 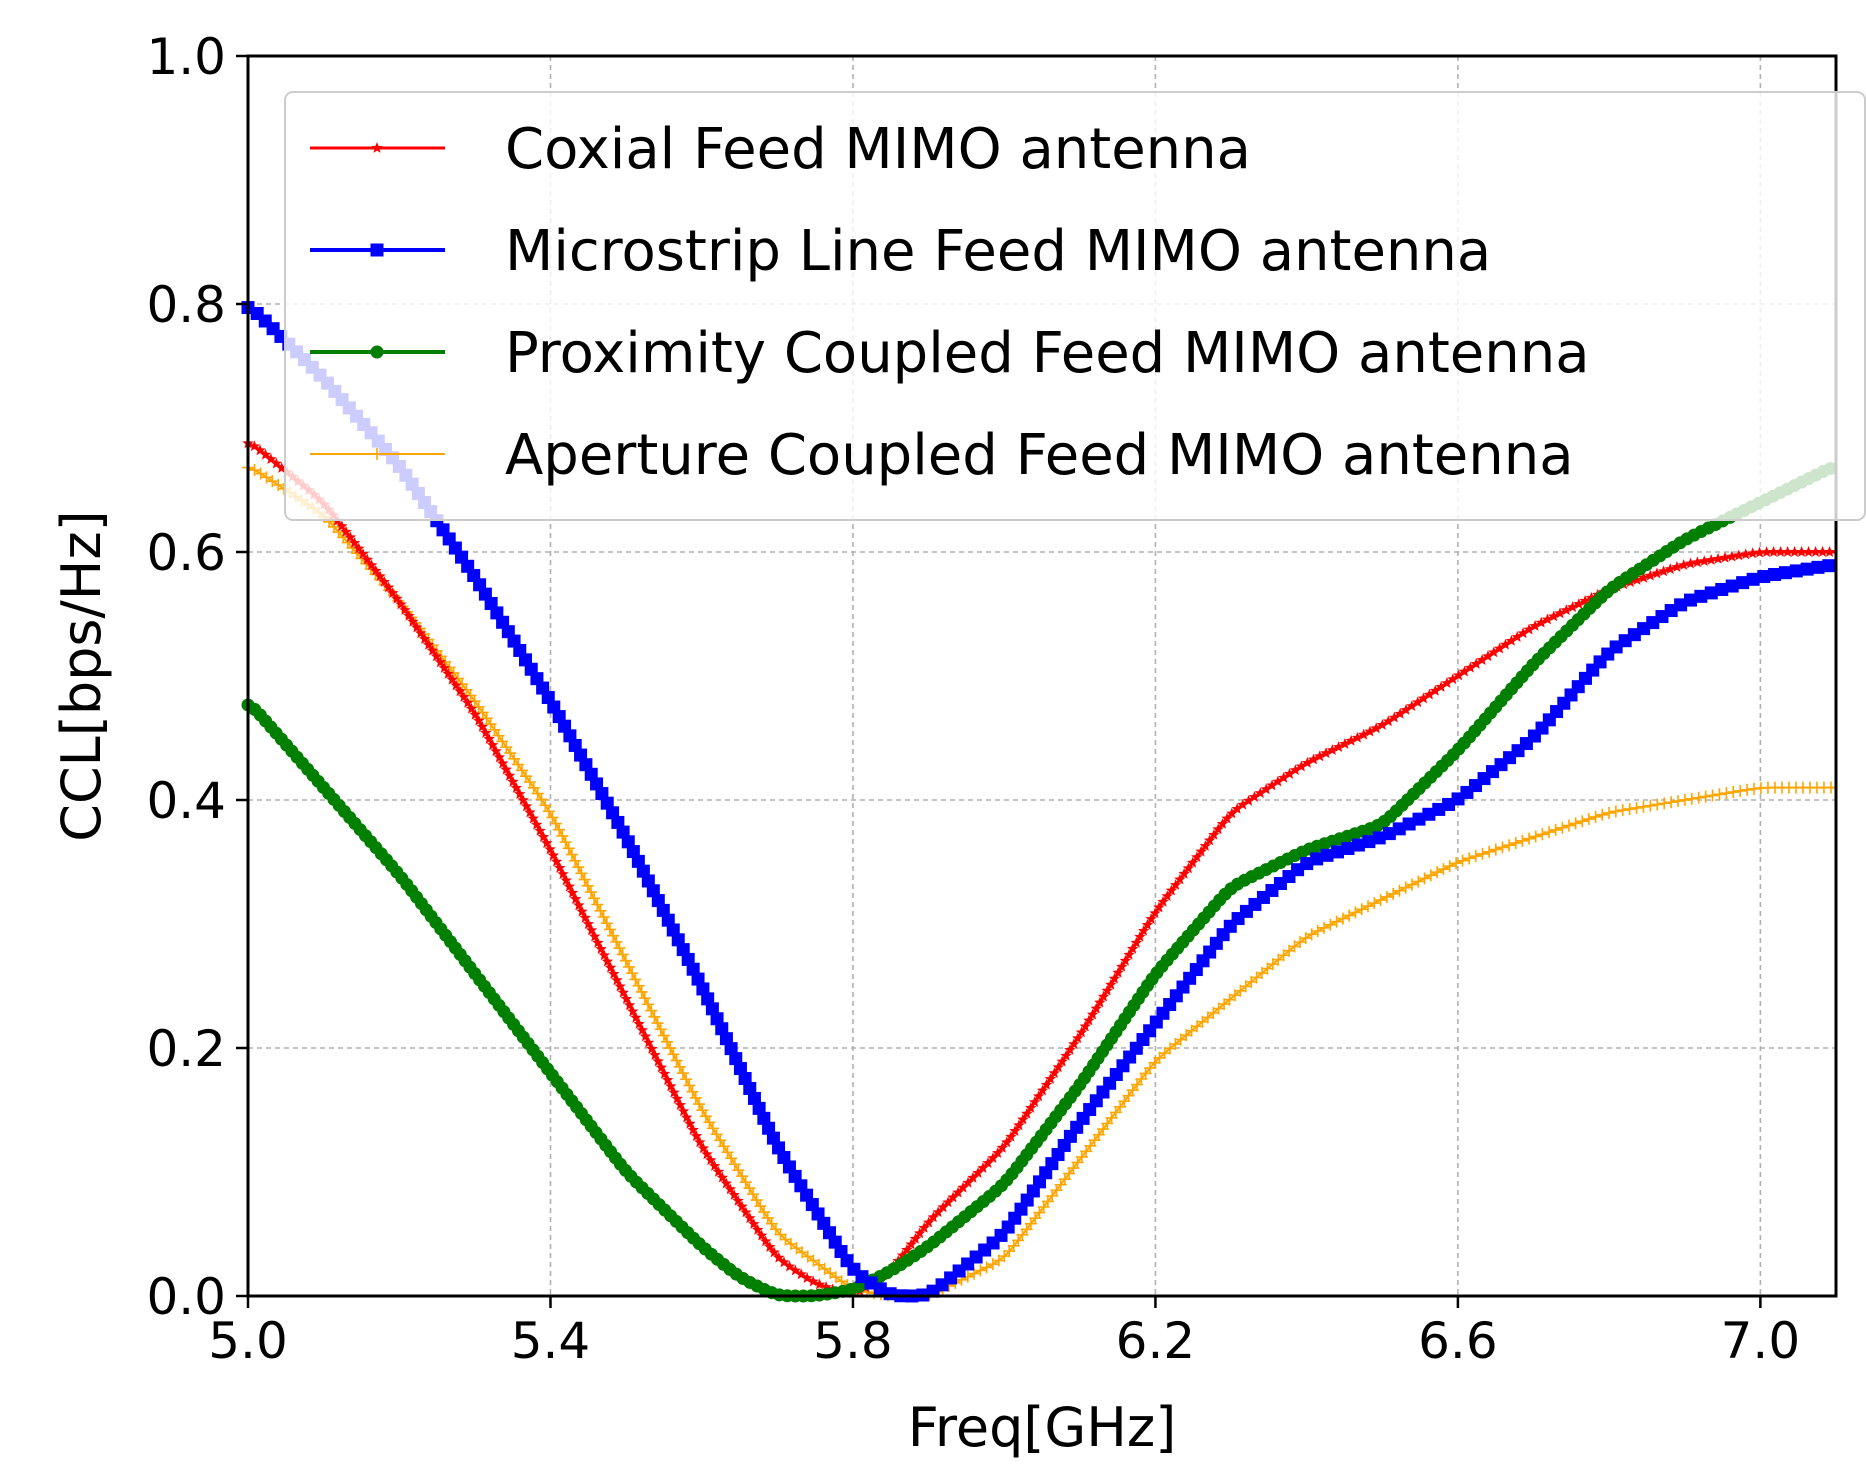 I want to click on y-tick-label: 0.6, so click(x=186, y=553).